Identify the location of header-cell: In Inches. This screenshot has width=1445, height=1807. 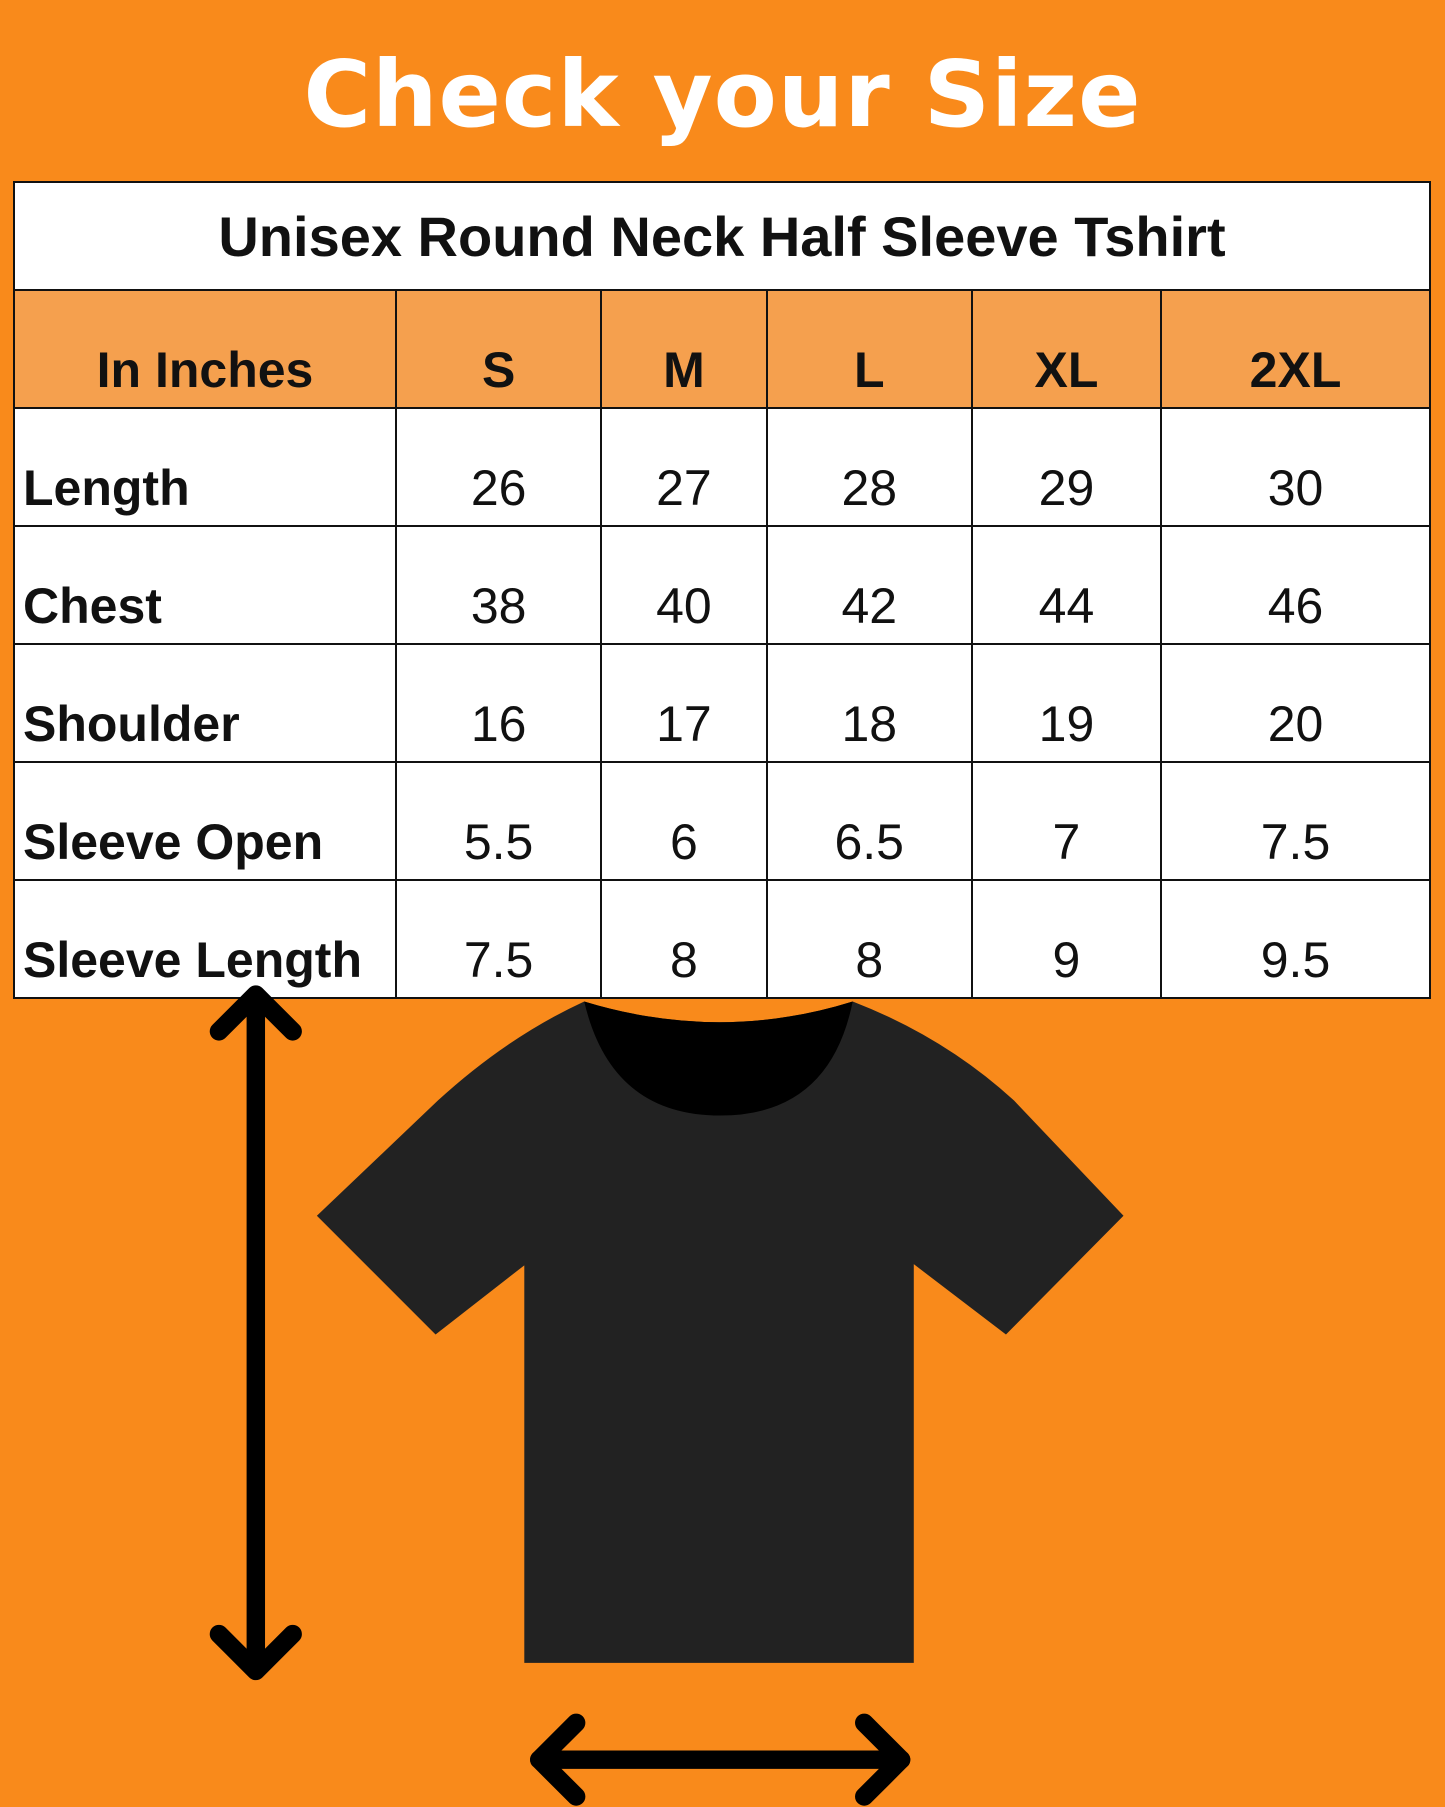
(205, 349).